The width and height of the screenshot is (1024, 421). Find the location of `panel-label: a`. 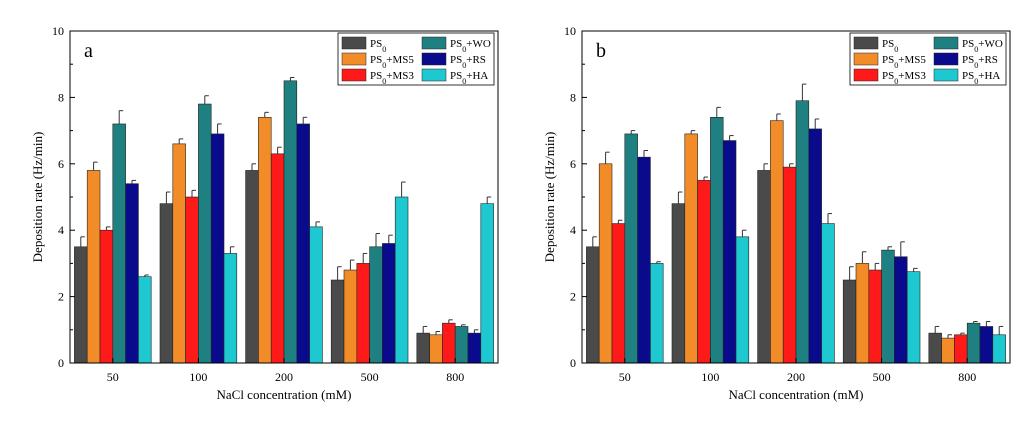

panel-label: a is located at coordinates (88, 51).